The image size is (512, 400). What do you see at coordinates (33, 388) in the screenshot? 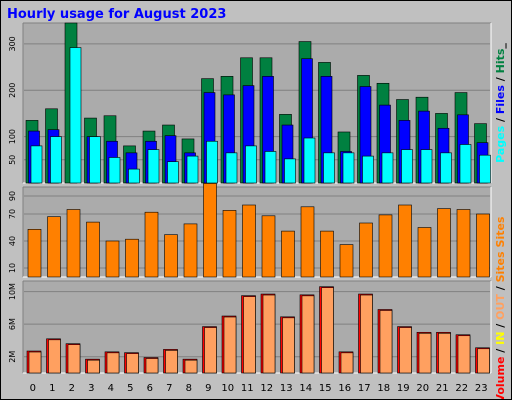
I see `x-tick-label: 0` at bounding box center [33, 388].